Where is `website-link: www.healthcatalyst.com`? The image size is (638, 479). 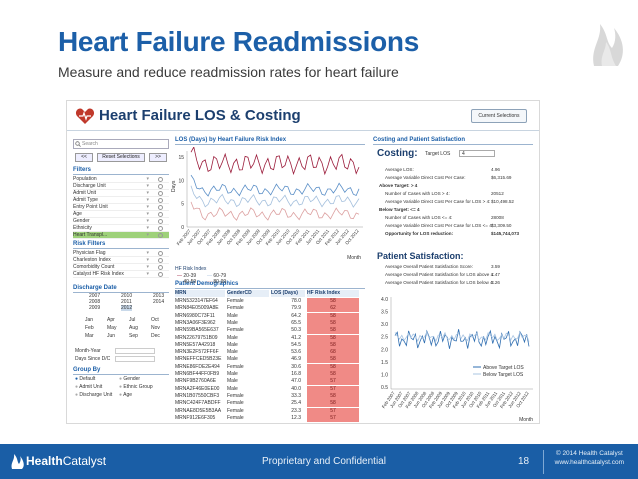
website-link: www.healthcatalyst.com is located at coordinates (589, 462).